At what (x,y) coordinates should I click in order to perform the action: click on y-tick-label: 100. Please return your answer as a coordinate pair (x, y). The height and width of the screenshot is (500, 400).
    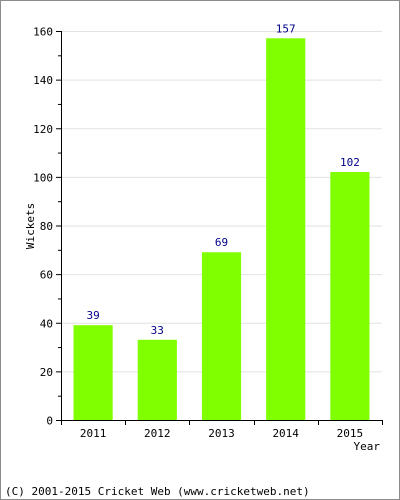
    Looking at the image, I should click on (43, 177).